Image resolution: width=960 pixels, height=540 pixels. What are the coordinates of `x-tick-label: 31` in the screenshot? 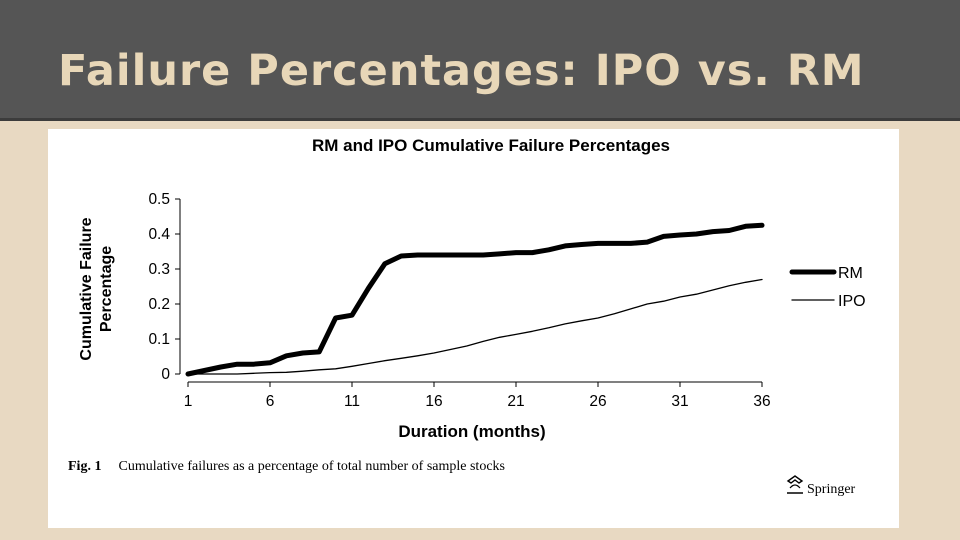 It's located at (679, 401).